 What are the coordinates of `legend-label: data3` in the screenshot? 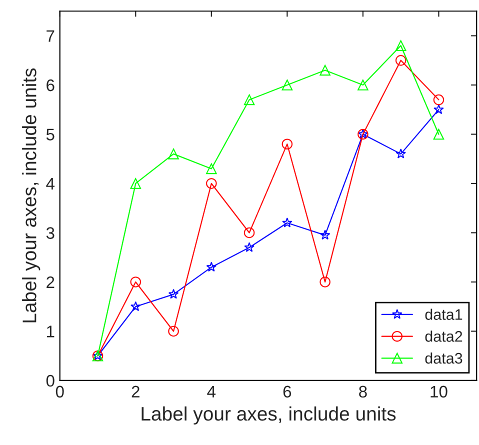 It's located at (443, 358).